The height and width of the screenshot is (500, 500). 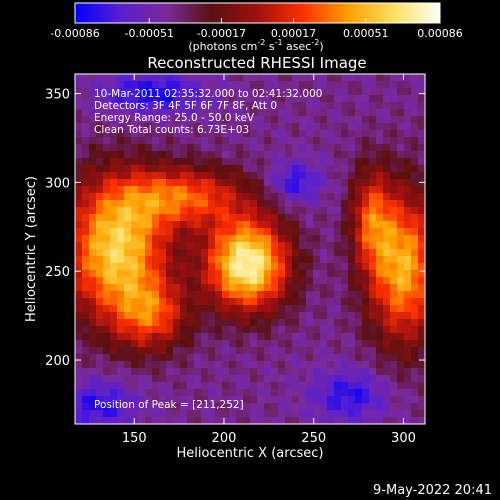 I want to click on x-tick-label: 250, so click(x=313, y=438).